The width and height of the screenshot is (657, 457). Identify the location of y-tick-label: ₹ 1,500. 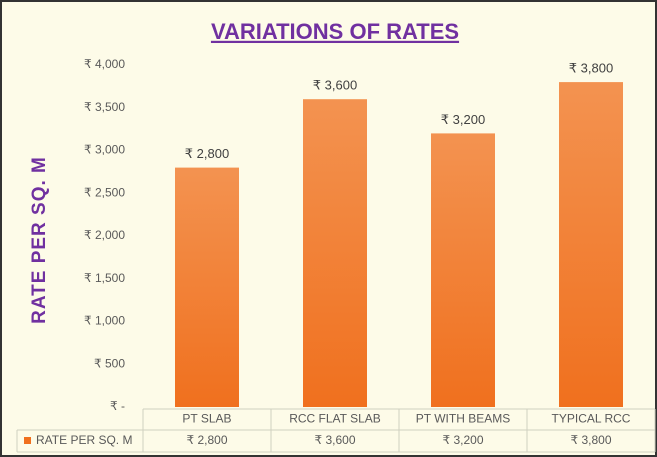
(104, 278).